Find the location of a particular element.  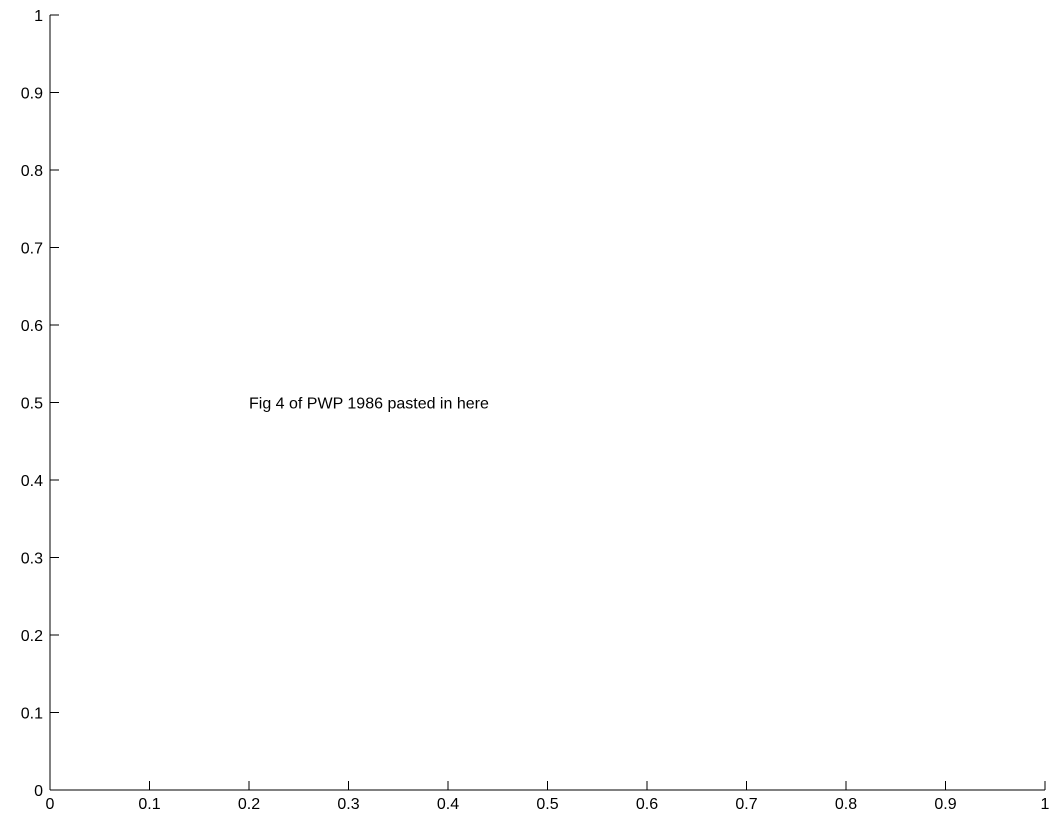

x-ticks: 0 0.1 0.2 0.3 0.4 0.5 0.6 0.7 0.8 0.9 1 is located at coordinates (547, 797).